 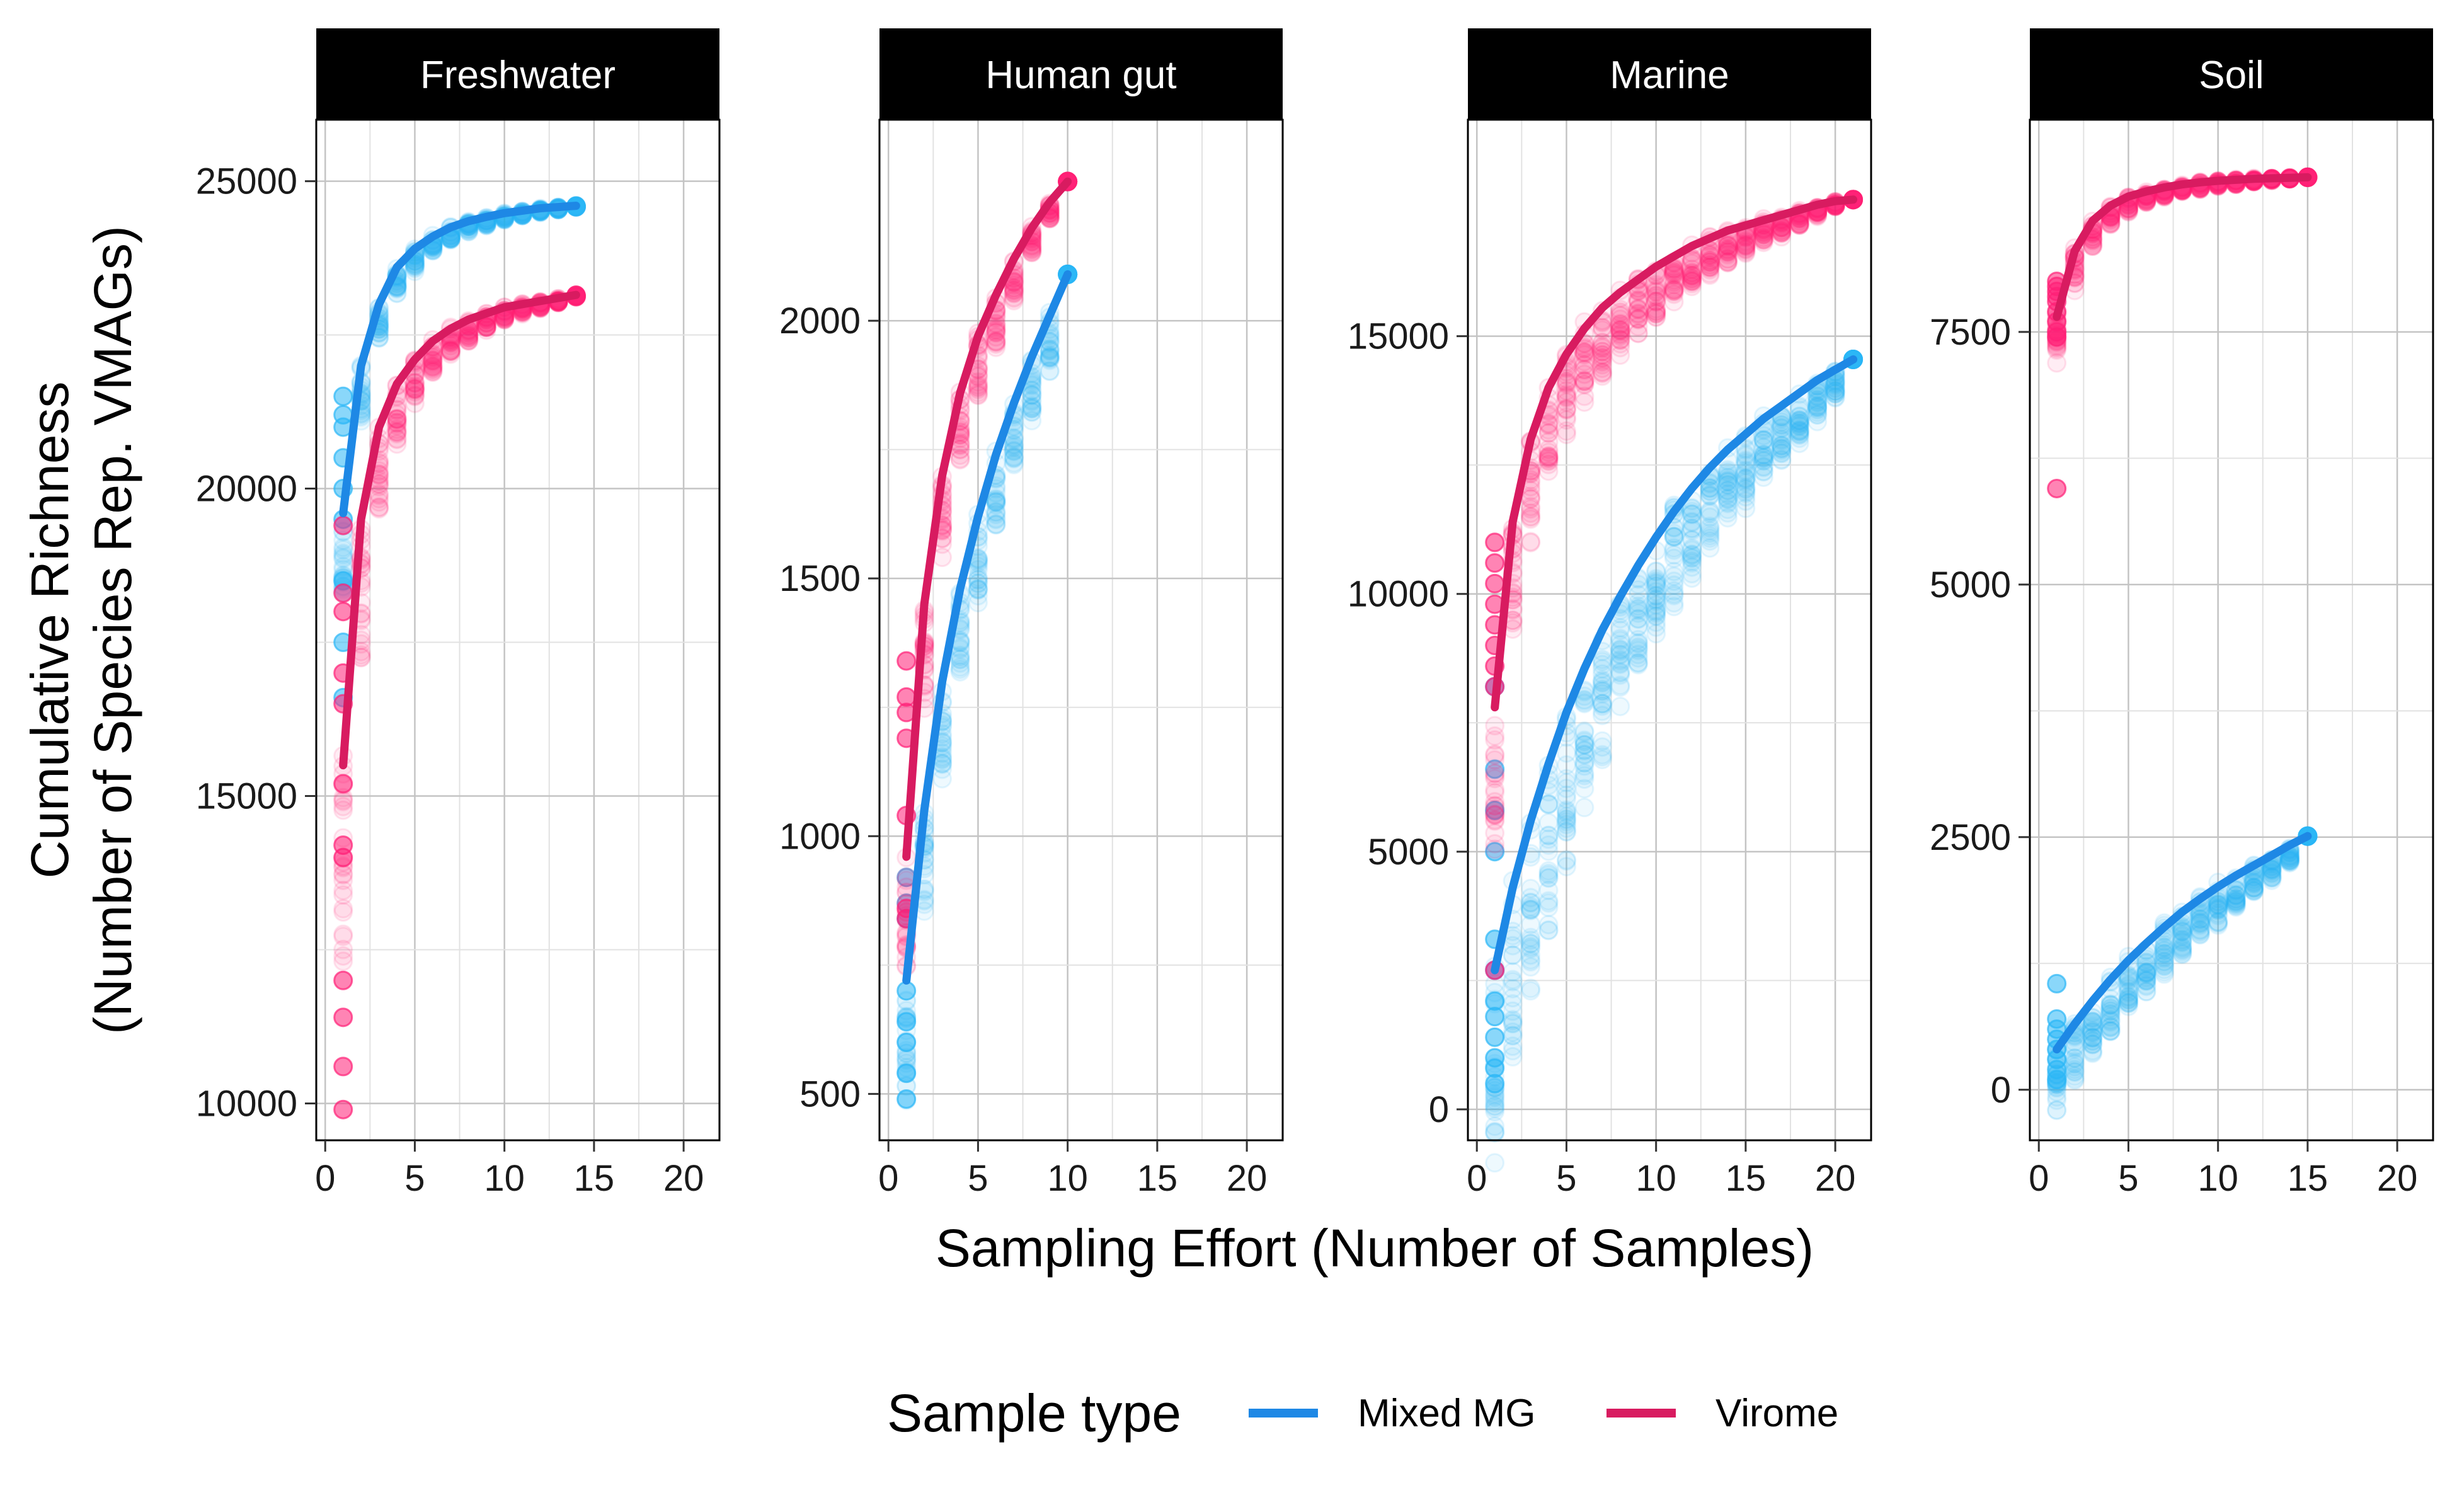 What do you see at coordinates (1375, 1248) in the screenshot?
I see `x-axis-title: Sampling Effort (Number of Samples)` at bounding box center [1375, 1248].